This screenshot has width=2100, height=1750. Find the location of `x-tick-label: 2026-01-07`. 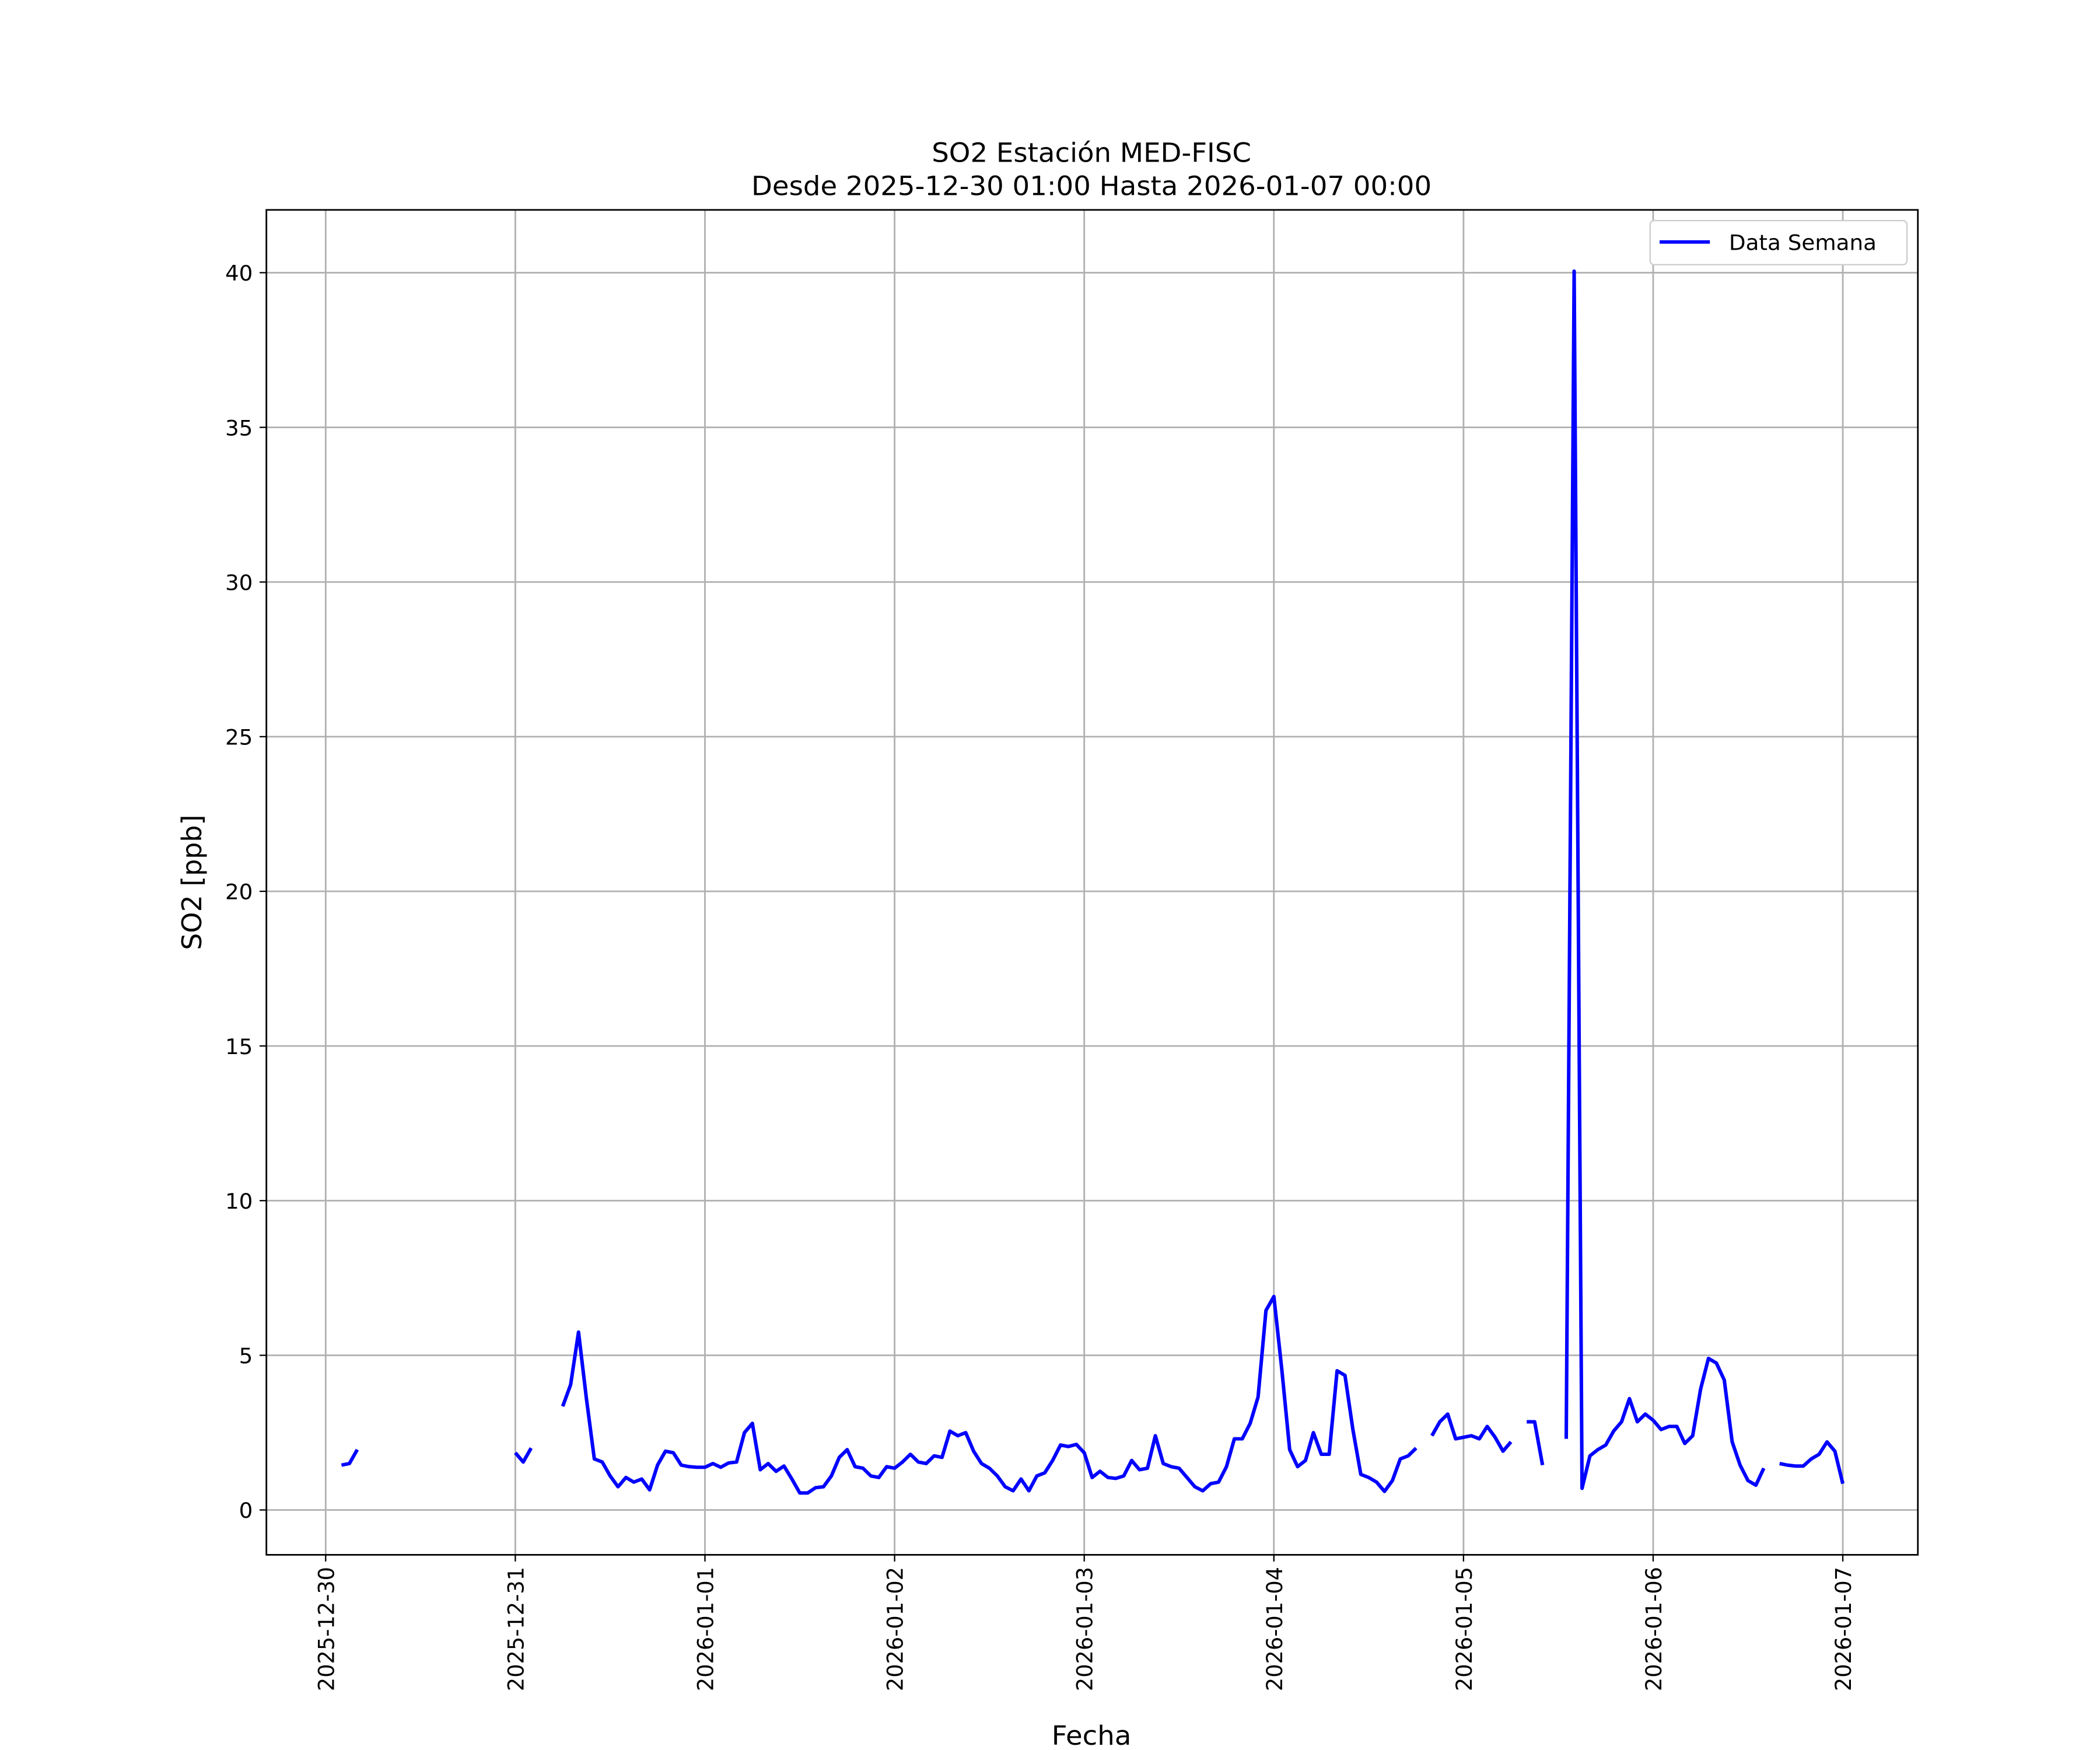

x-tick-label: 2026-01-07 is located at coordinates (1843, 1629).